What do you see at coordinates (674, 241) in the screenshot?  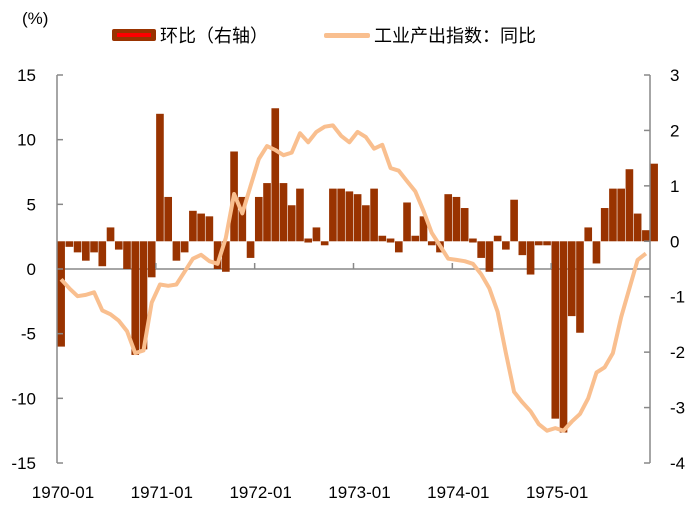 I see `right-tick-label: 0` at bounding box center [674, 241].